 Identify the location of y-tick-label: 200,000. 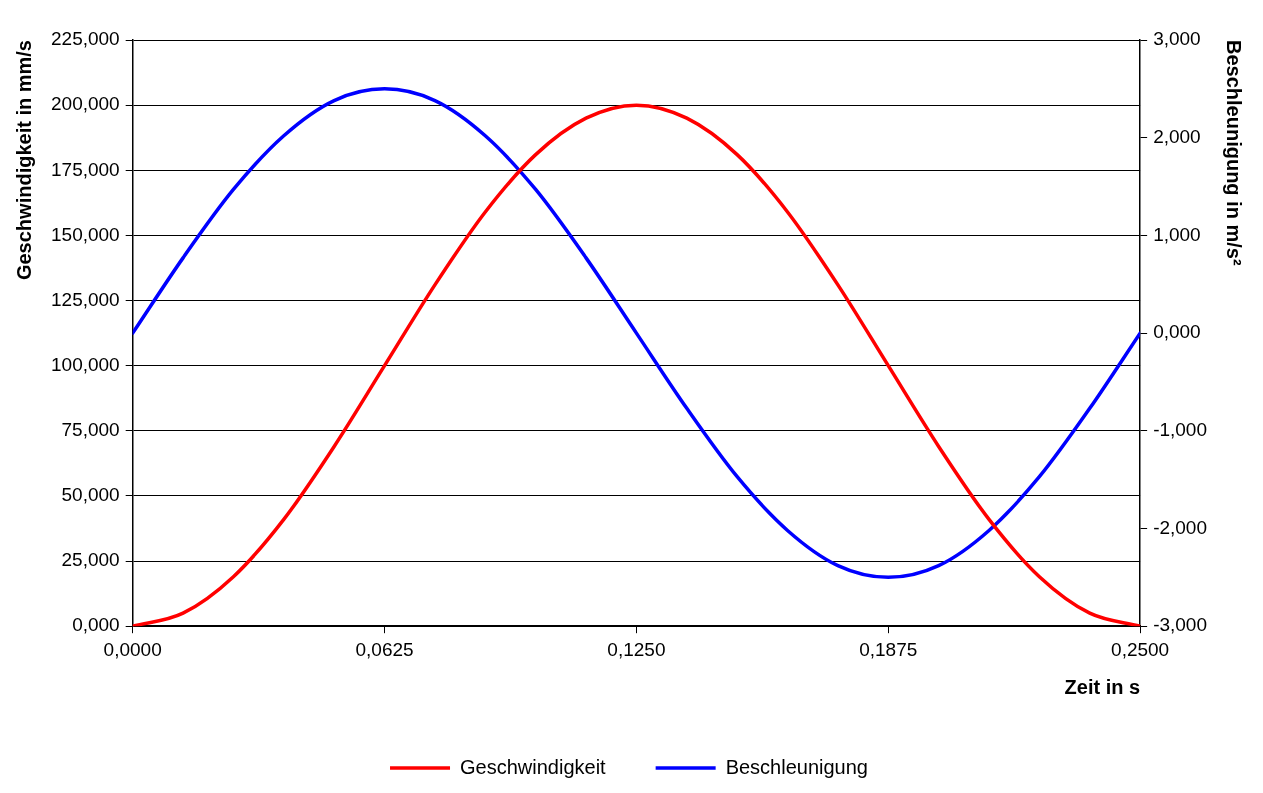
(85, 104).